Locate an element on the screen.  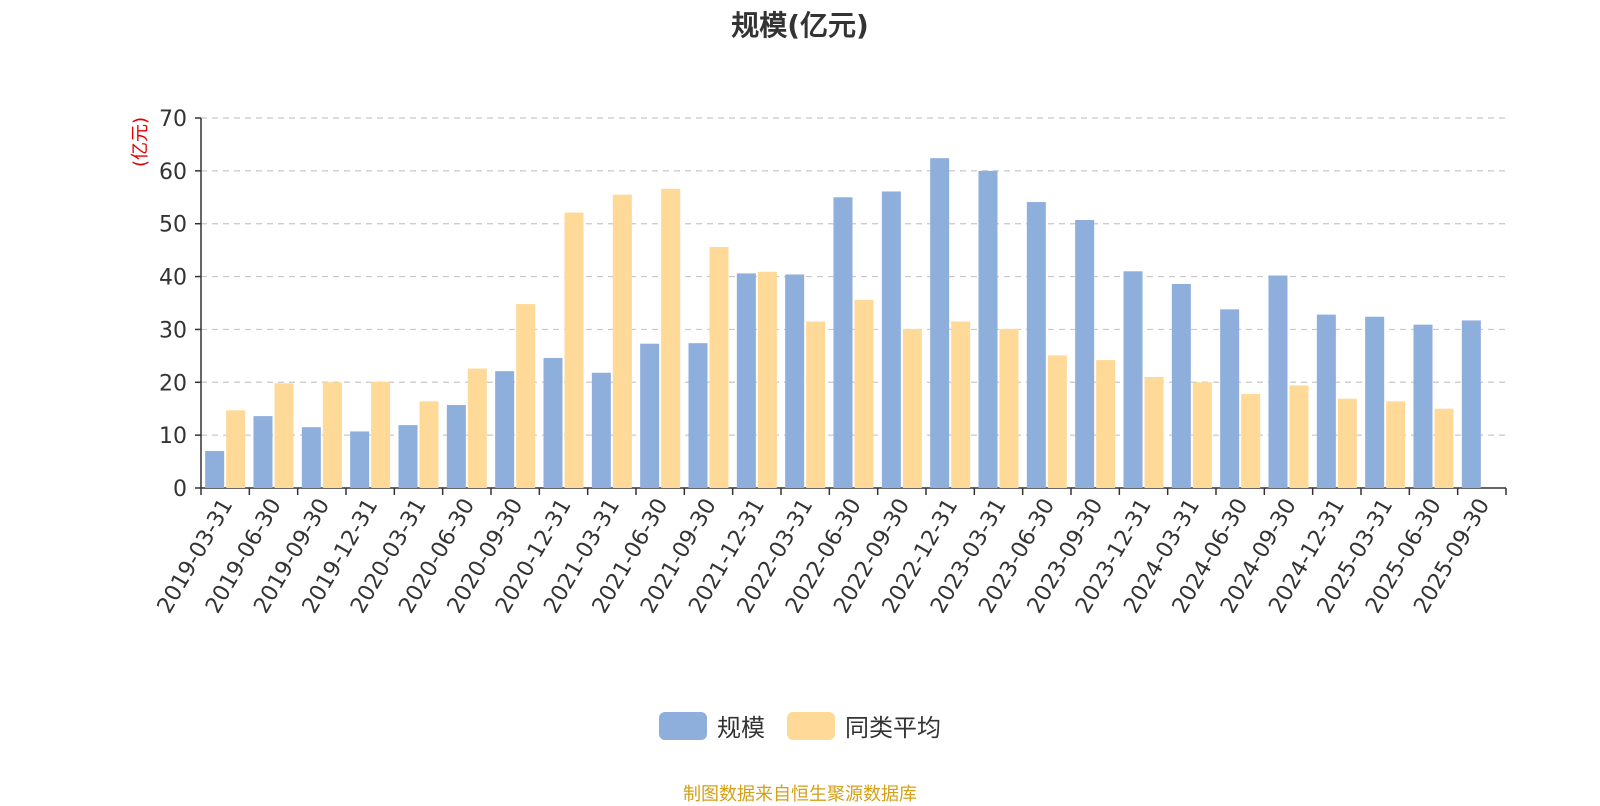
legend: 规模 同类平均 is located at coordinates (800, 725).